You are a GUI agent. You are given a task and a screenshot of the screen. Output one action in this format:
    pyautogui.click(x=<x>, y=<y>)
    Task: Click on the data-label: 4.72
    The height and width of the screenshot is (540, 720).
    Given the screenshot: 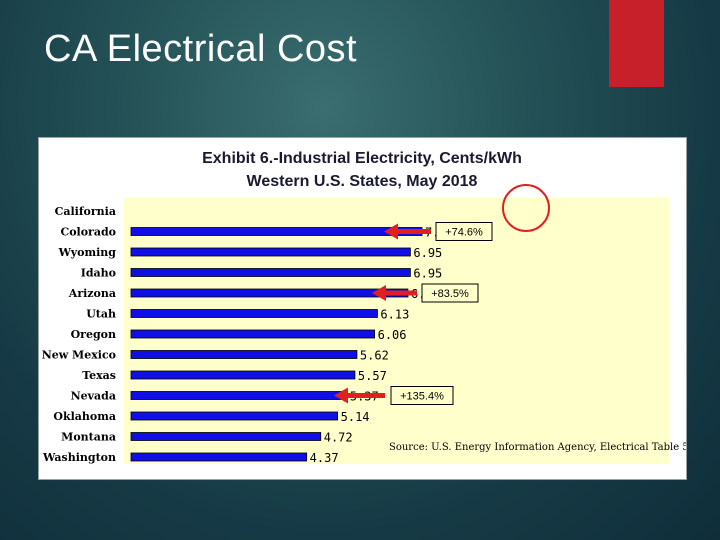 What is the action you would take?
    pyautogui.click(x=338, y=438)
    